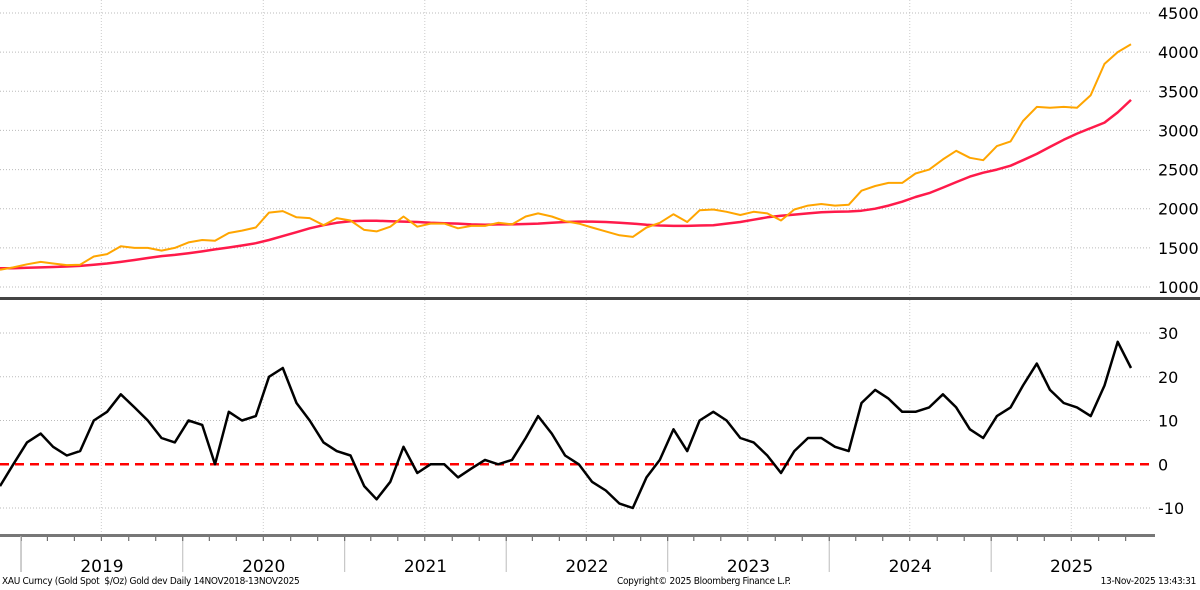  Describe the element at coordinates (1178, 91) in the screenshot. I see `y-tick-label-top: 3500` at that location.